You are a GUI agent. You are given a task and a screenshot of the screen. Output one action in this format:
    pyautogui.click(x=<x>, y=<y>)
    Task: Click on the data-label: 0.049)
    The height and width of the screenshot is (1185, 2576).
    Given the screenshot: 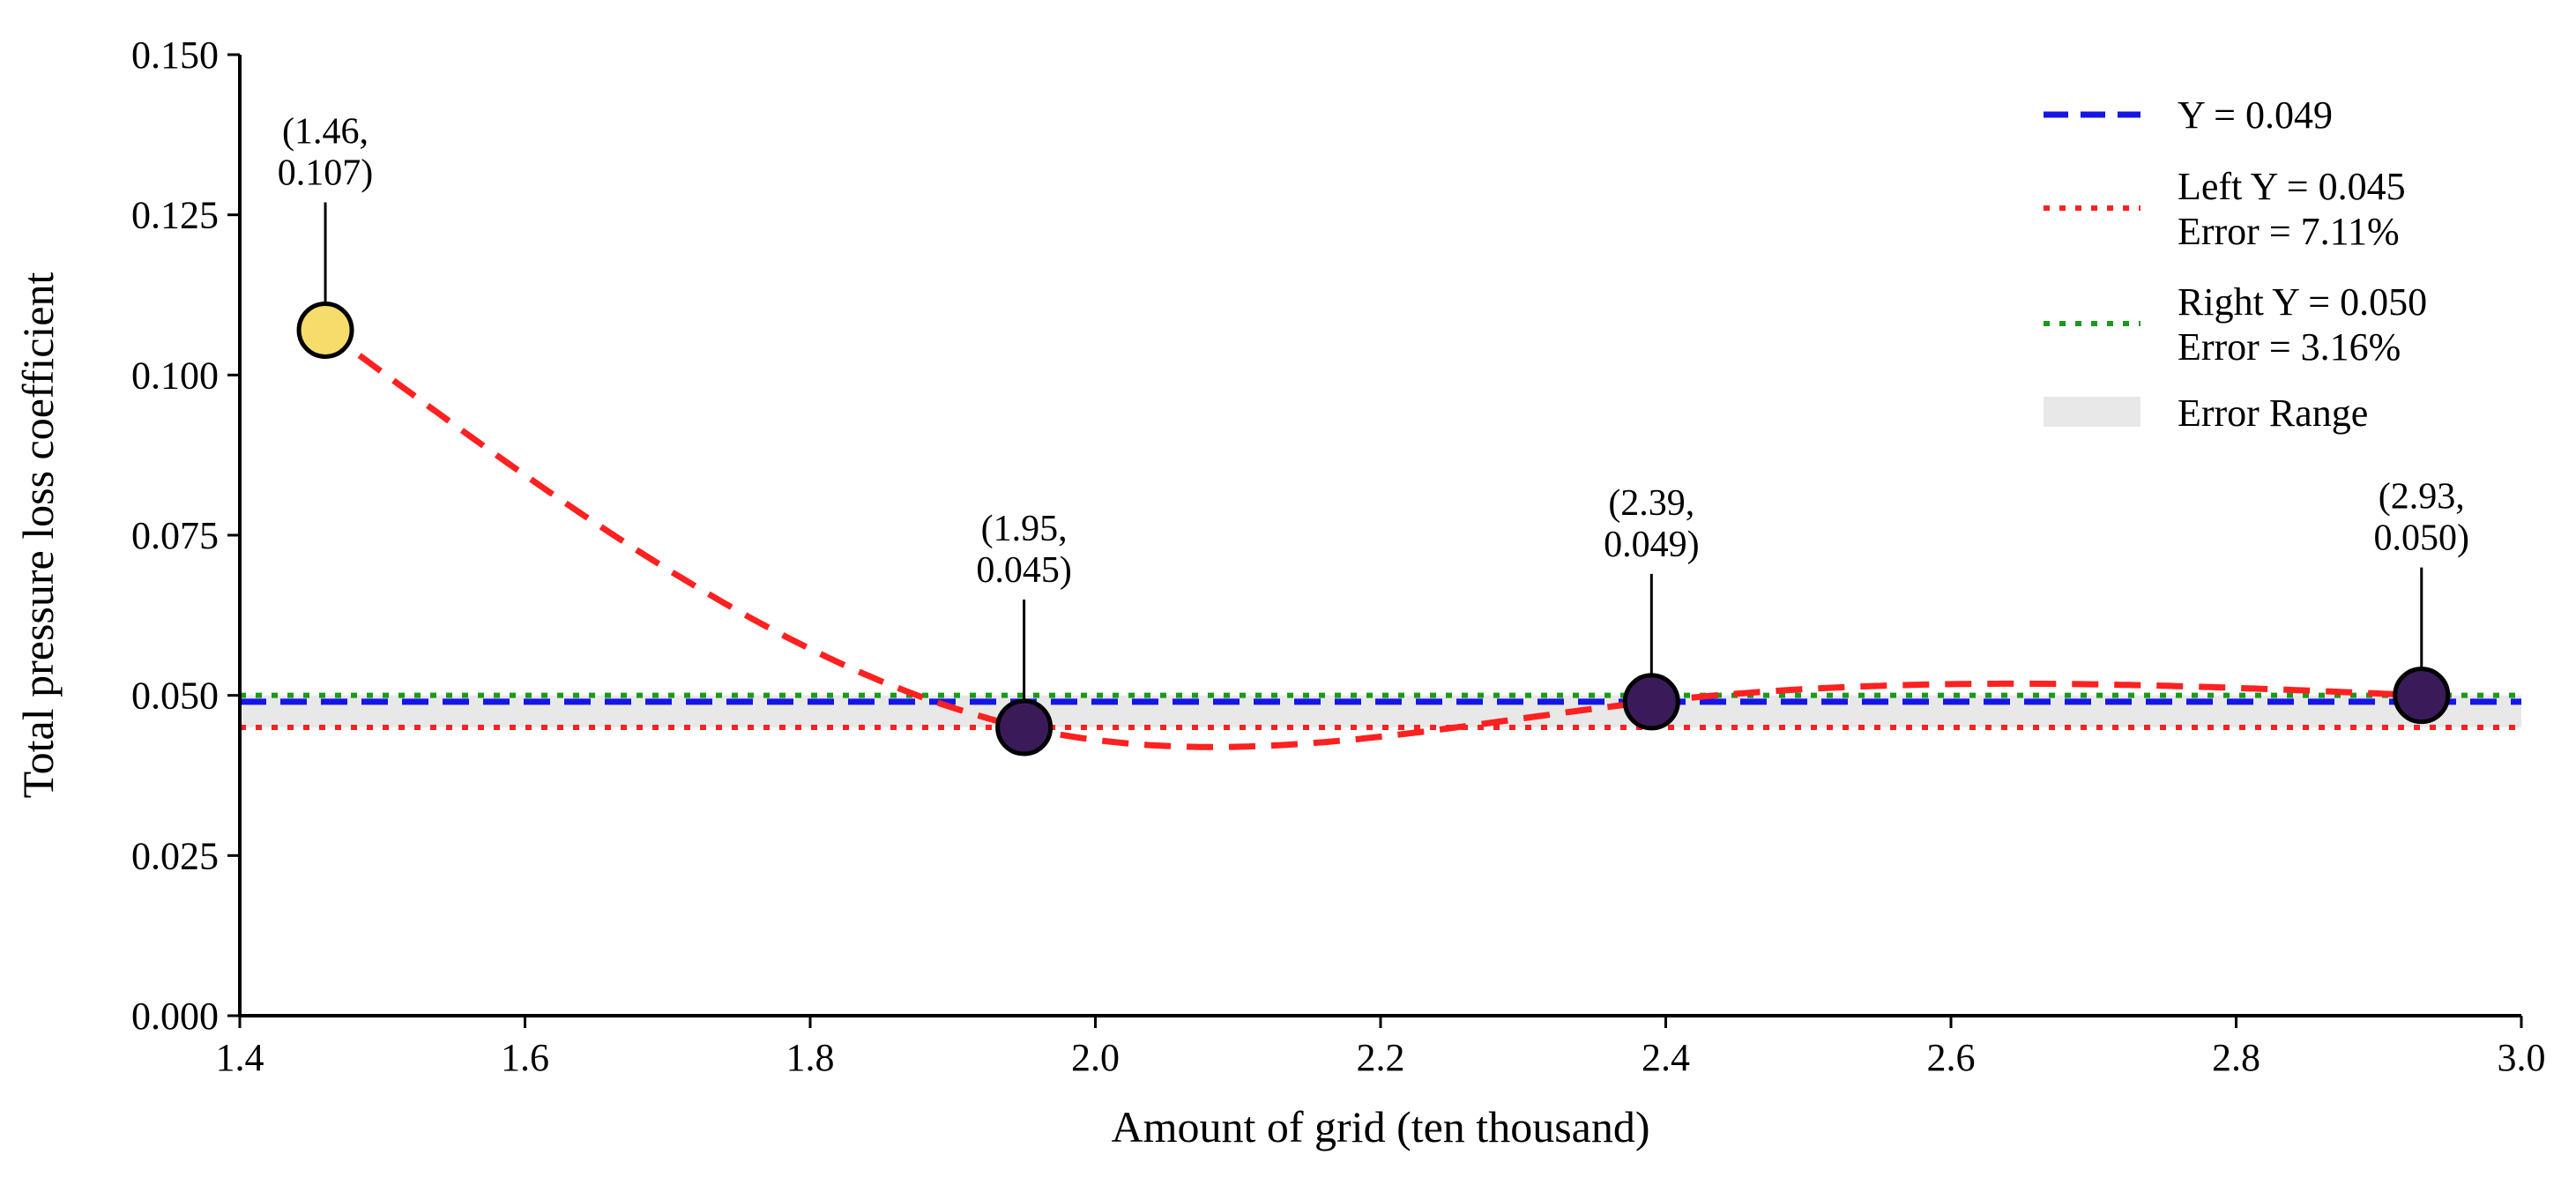 What is the action you would take?
    pyautogui.click(x=1652, y=545)
    